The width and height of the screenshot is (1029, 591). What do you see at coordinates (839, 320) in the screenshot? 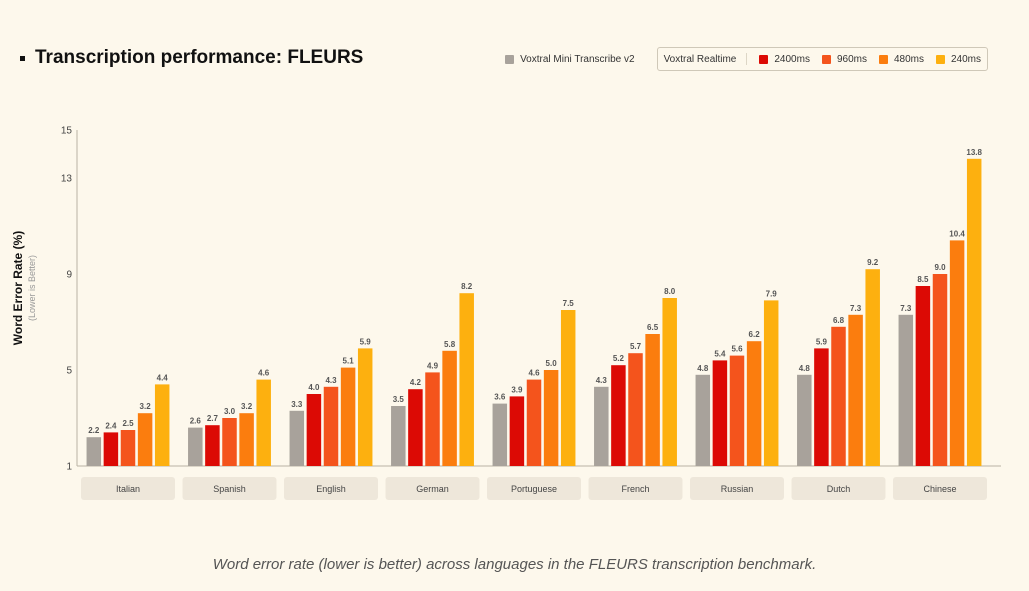
I see `data-label: 6.8` at bounding box center [839, 320].